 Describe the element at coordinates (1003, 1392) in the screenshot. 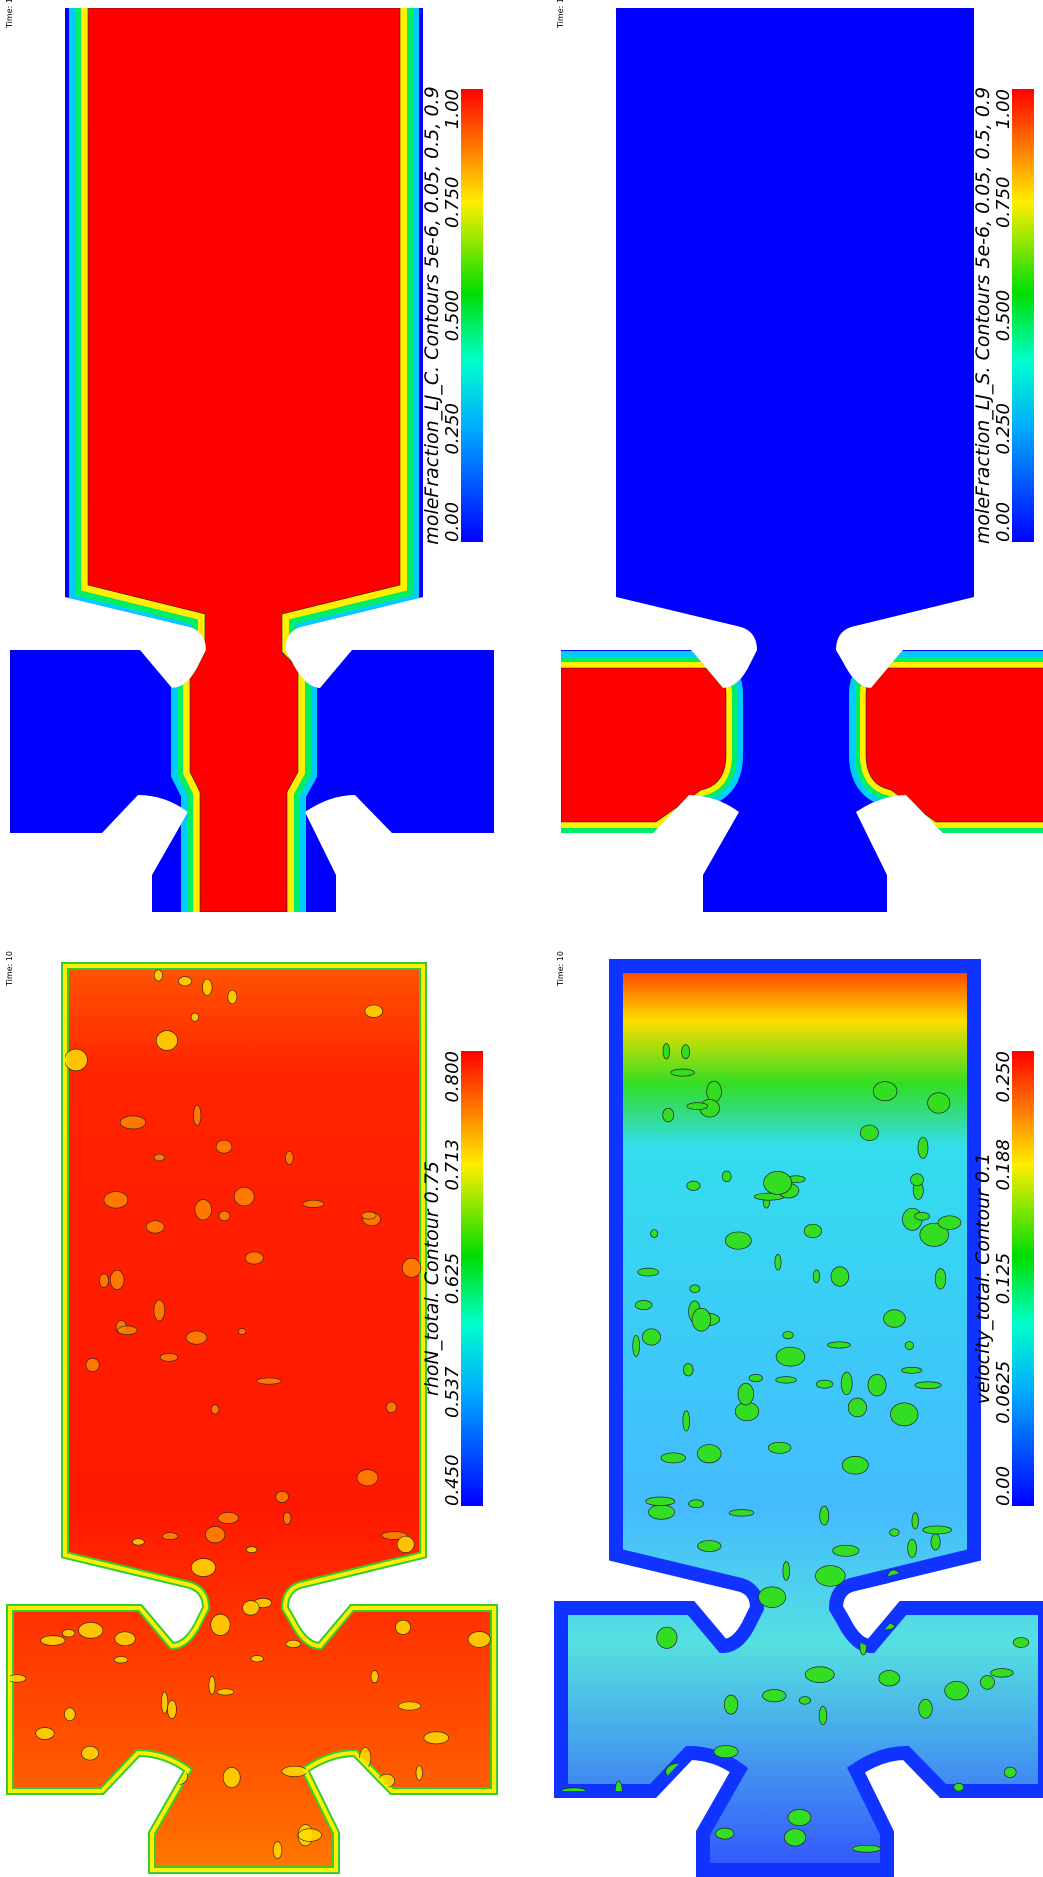

I see `colorbar-tick-label: 0.0625` at that location.